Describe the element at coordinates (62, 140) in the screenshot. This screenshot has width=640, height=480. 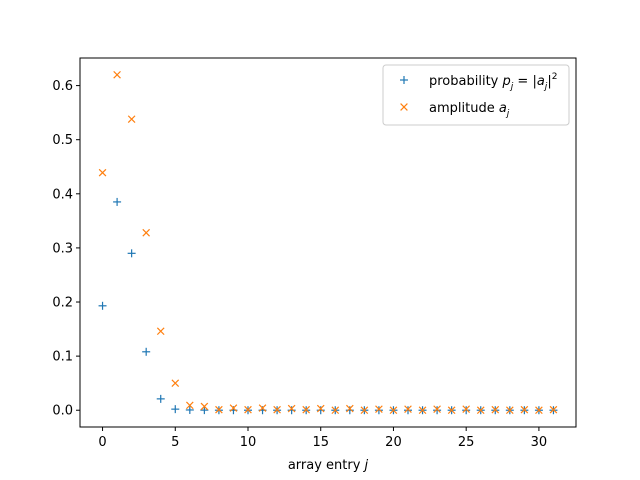
I see `y-tick-label: 0.5` at that location.